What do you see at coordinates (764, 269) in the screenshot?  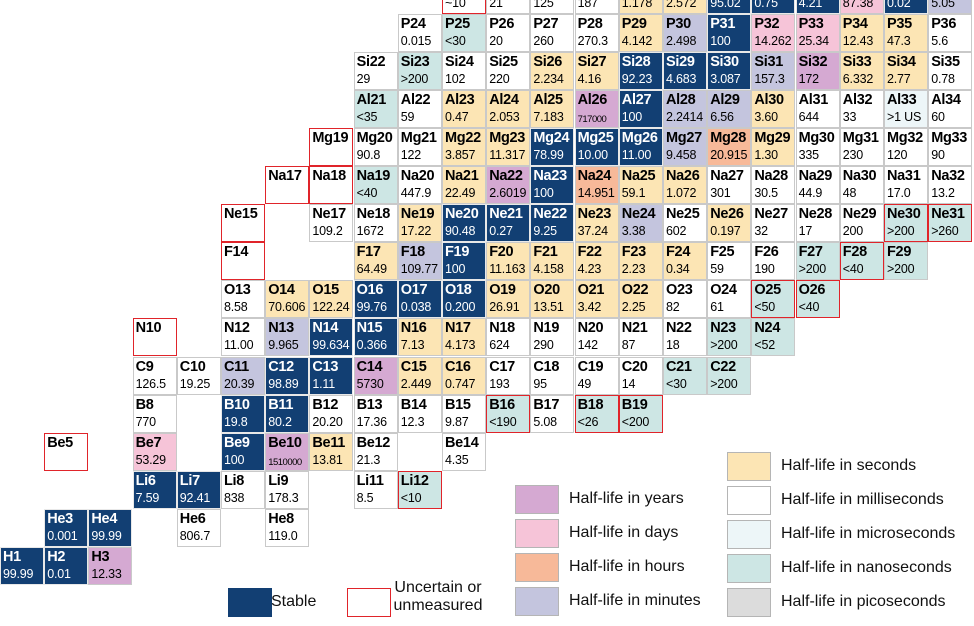 I see `nuclide-value: 190` at bounding box center [764, 269].